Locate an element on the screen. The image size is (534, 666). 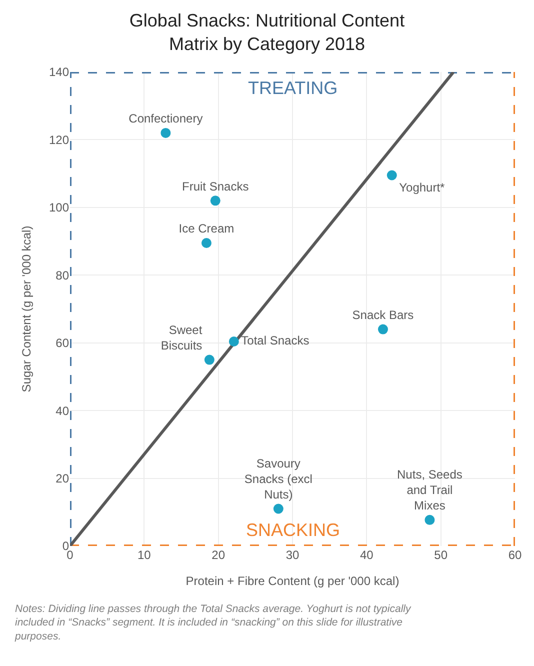
x-tick-label: 20 is located at coordinates (219, 555).